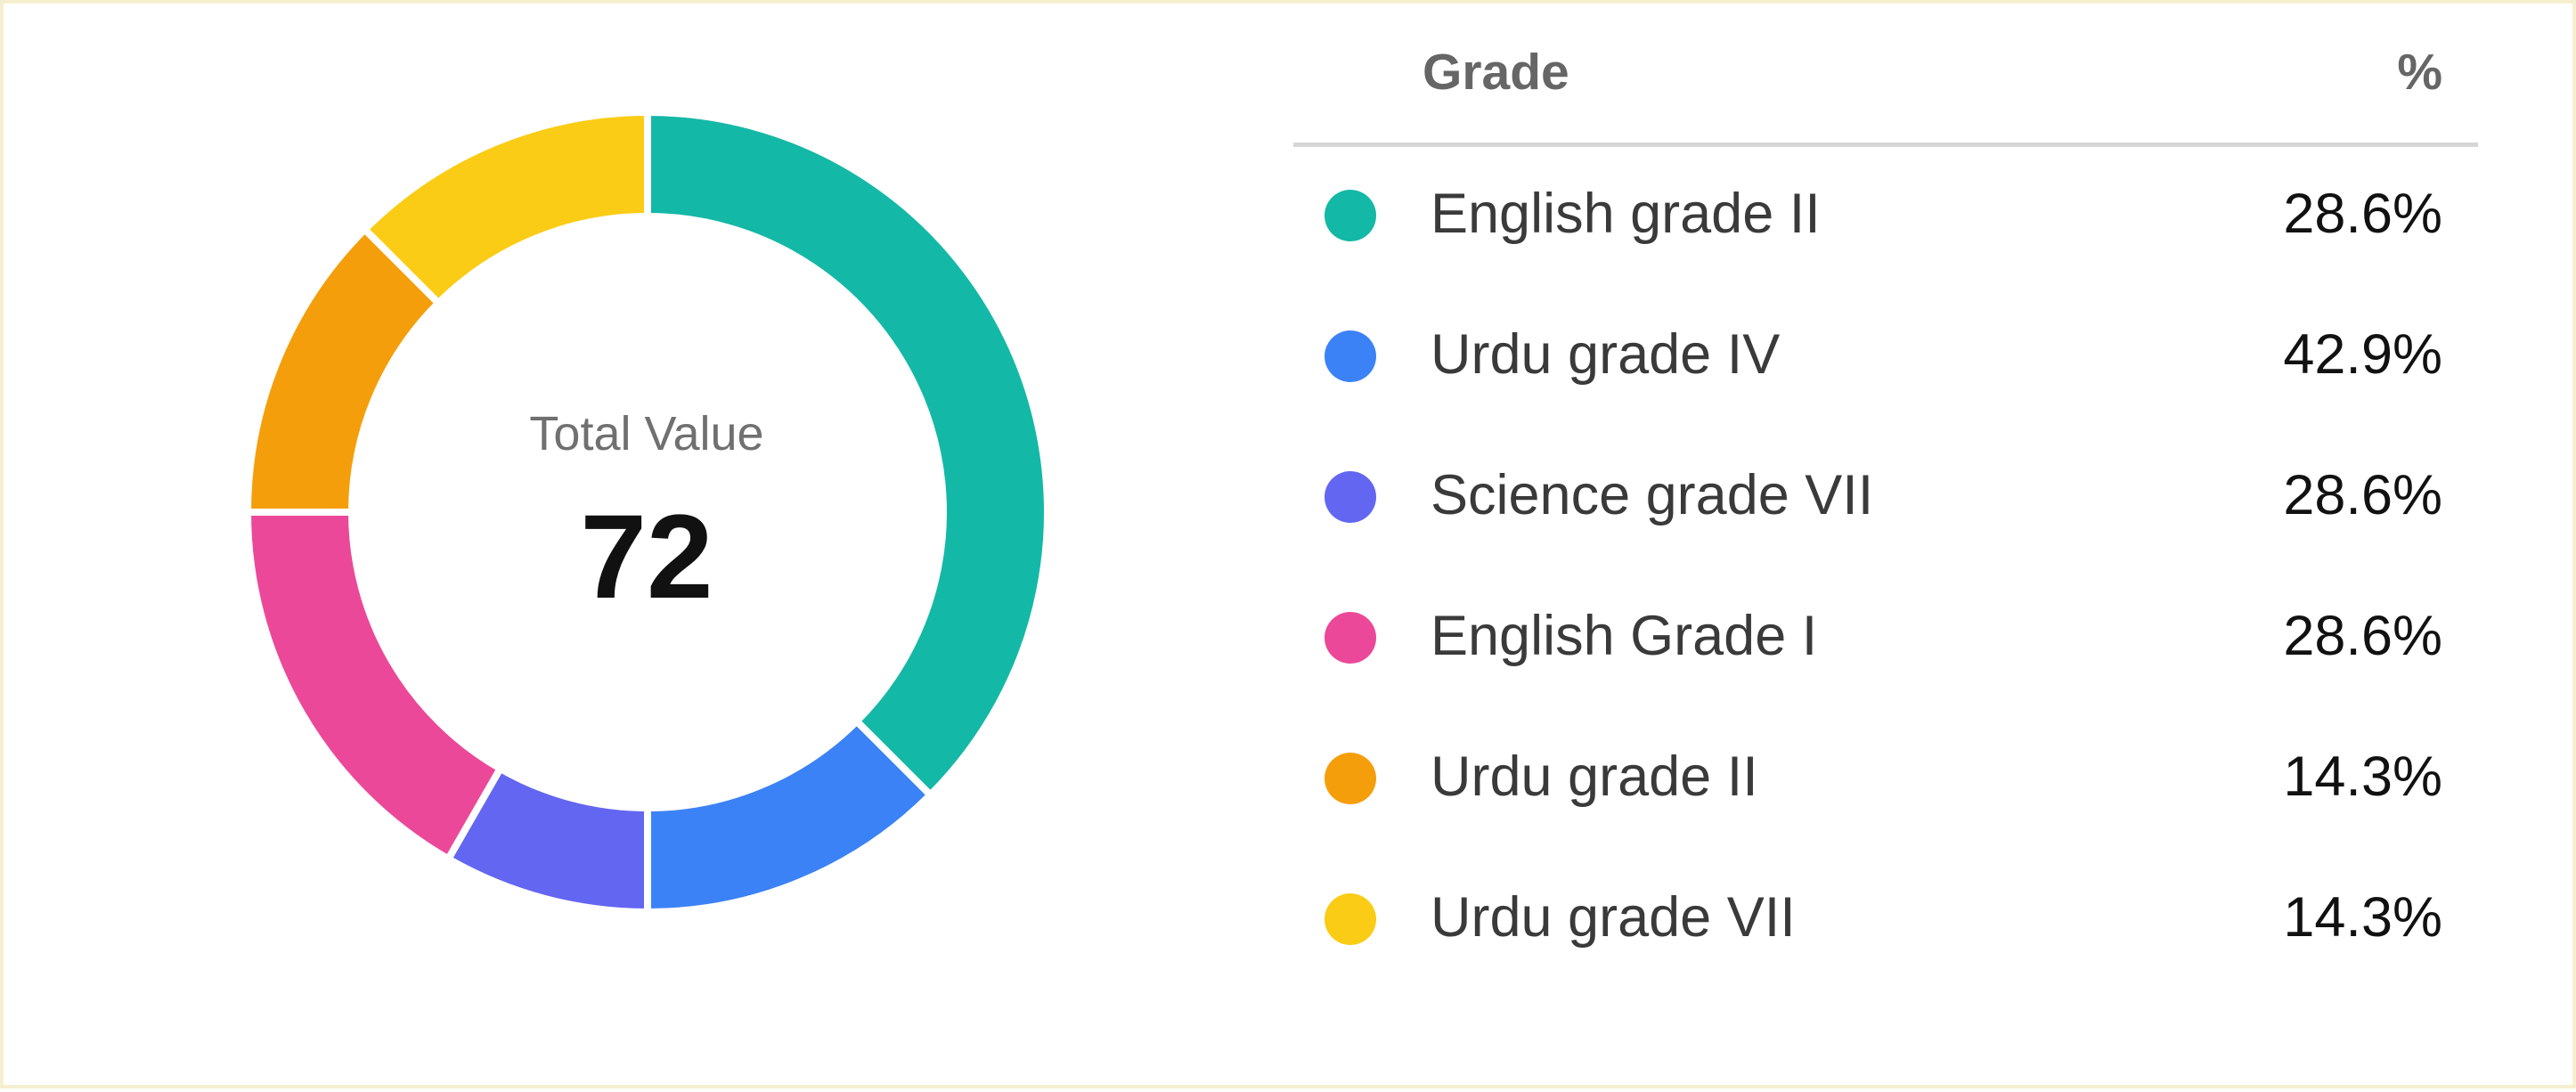 The image size is (2576, 1092). I want to click on center-label: Total Value, so click(646, 433).